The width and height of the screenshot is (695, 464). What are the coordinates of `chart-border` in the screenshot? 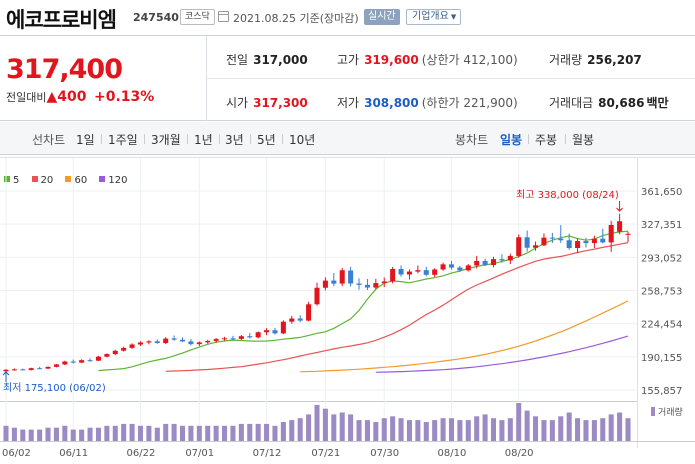 It's located at (347, 441).